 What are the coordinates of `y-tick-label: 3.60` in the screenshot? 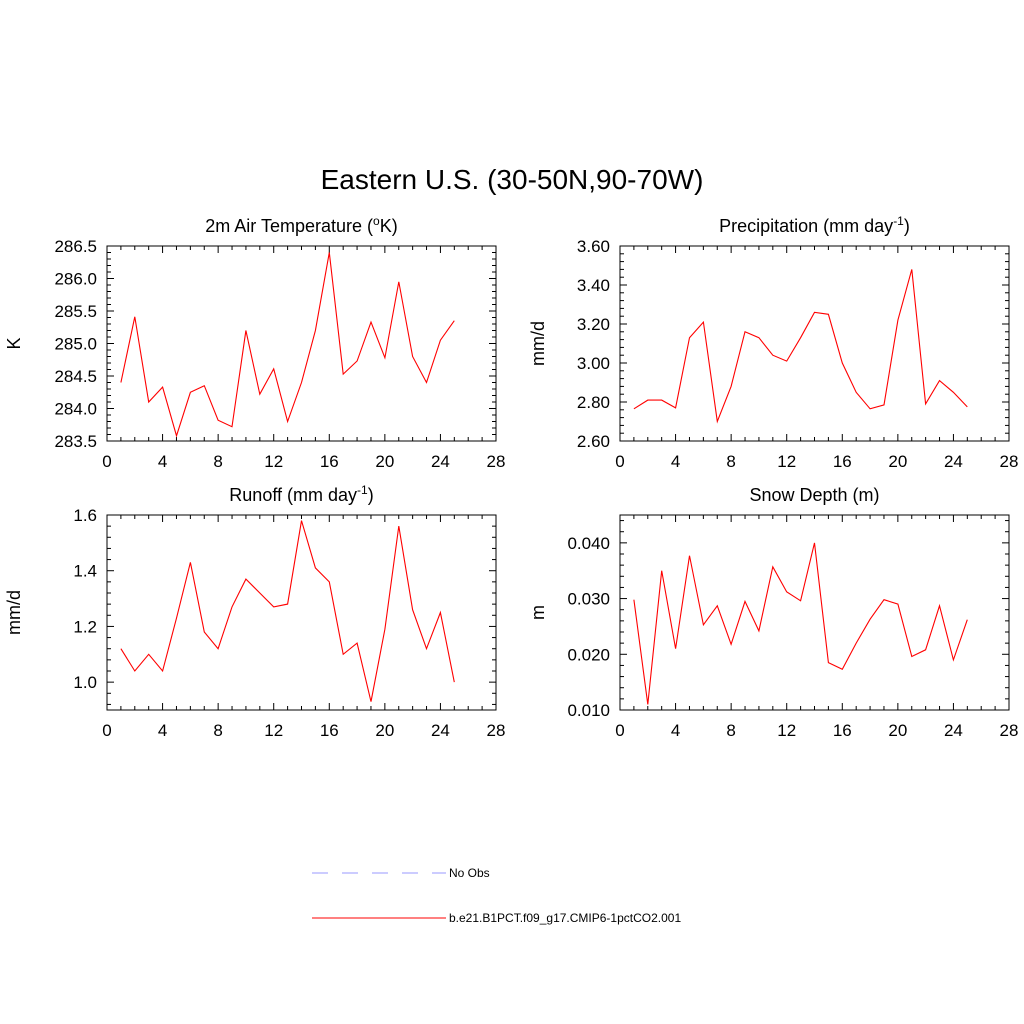 It's located at (593, 246).